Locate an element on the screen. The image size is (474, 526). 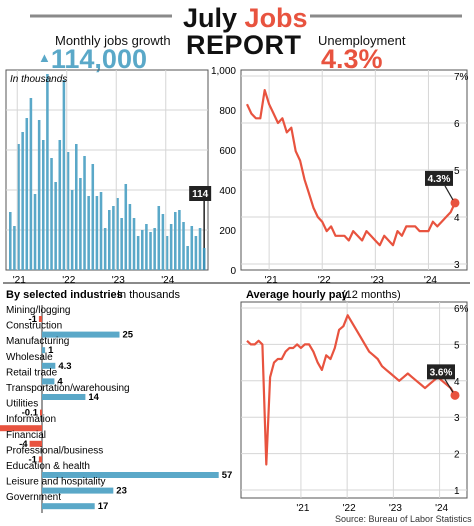
wages-ytick-label: 2 is located at coordinates (457, 455).